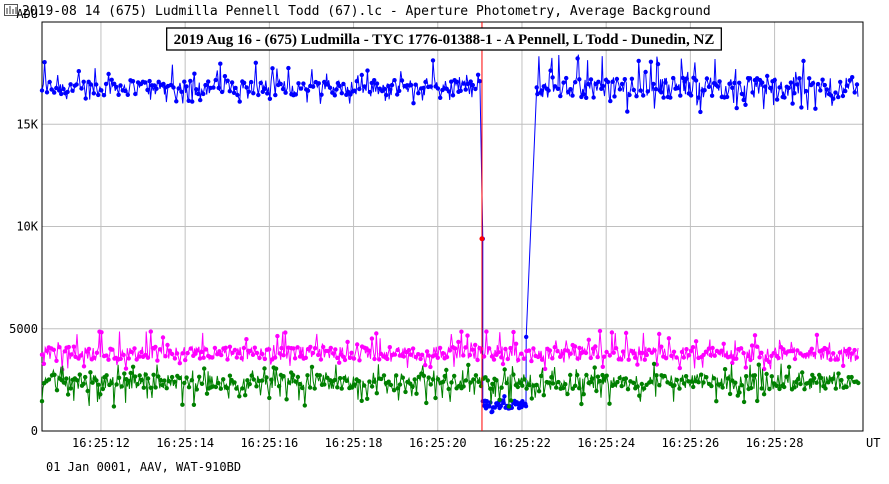  I want to click on x-tick-label: 16:25:16, so click(269, 443).